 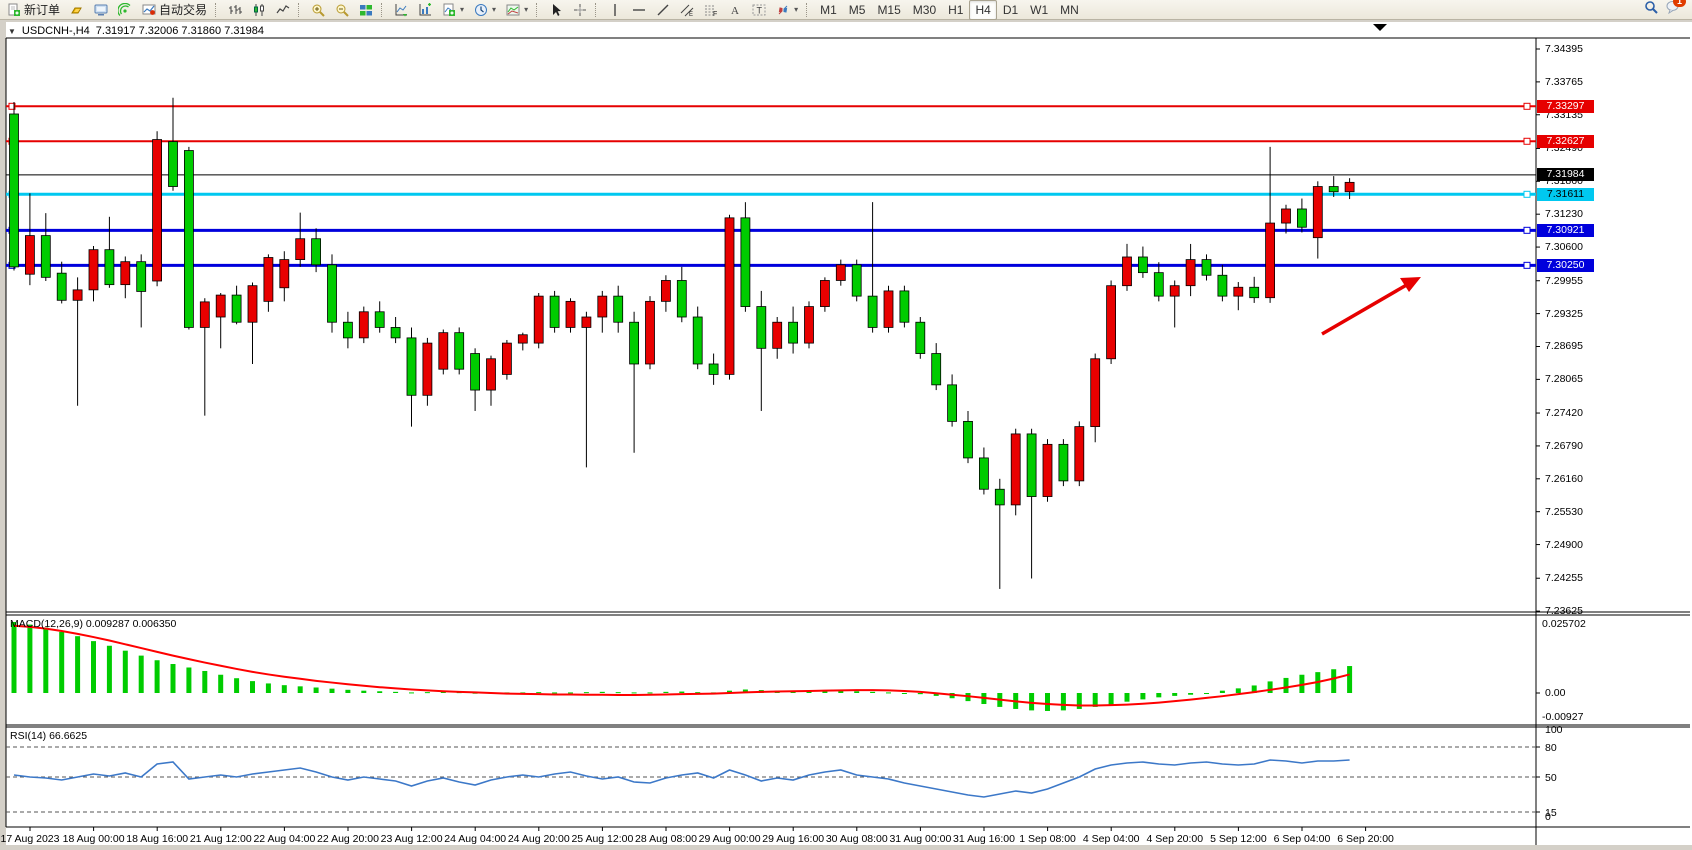 I want to click on line-chart-icon, so click(x=283, y=10).